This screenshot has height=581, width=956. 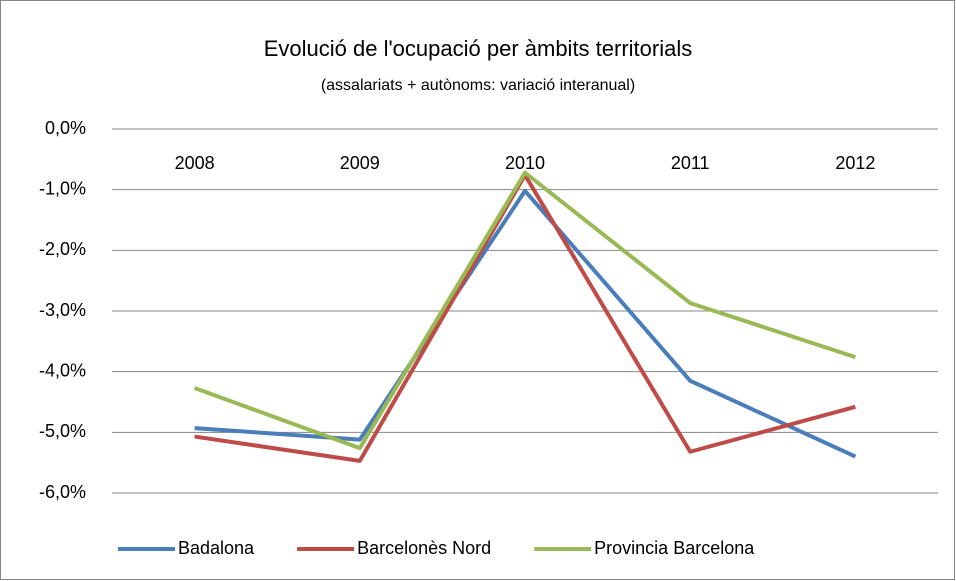 I want to click on x-tick-label: 2011, so click(x=690, y=163).